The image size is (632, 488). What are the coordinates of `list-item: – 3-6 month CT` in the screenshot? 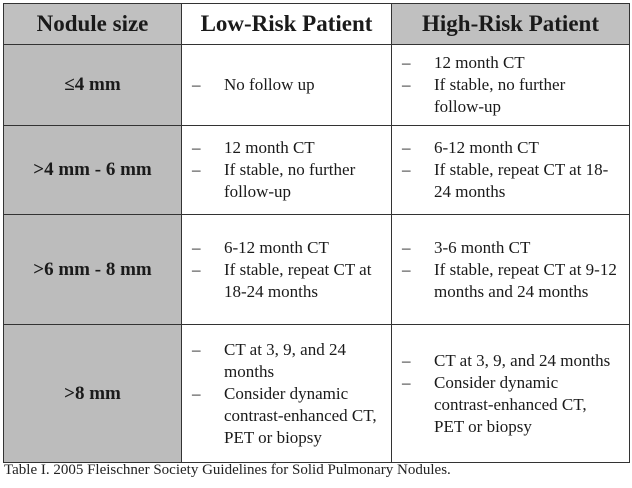 It's located at (505, 248).